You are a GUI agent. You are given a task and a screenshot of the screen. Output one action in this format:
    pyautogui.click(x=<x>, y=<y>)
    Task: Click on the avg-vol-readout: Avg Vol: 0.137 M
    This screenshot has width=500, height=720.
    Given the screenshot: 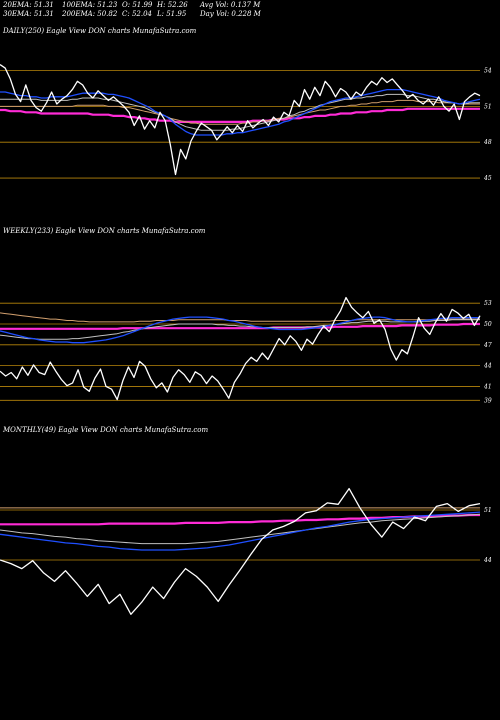 What is the action you would take?
    pyautogui.click(x=230, y=5)
    